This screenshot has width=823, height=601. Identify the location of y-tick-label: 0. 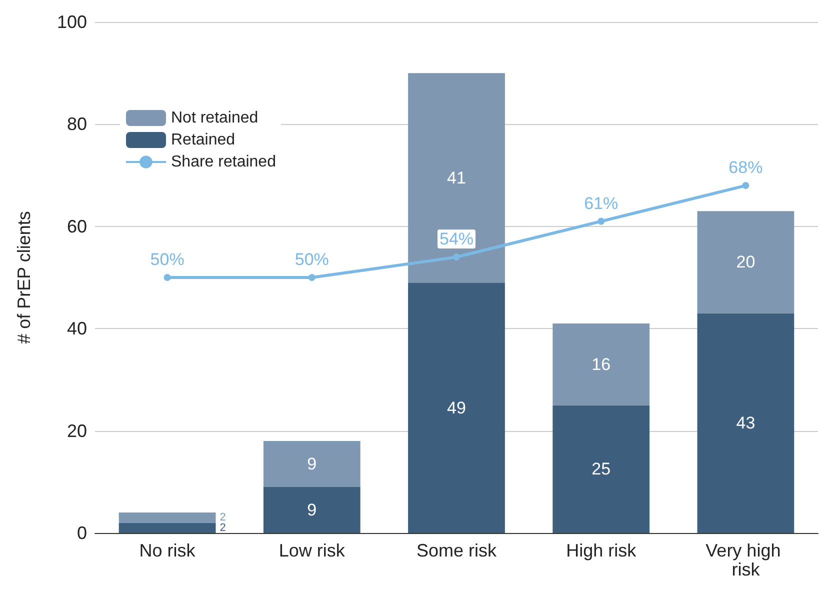
(81, 533).